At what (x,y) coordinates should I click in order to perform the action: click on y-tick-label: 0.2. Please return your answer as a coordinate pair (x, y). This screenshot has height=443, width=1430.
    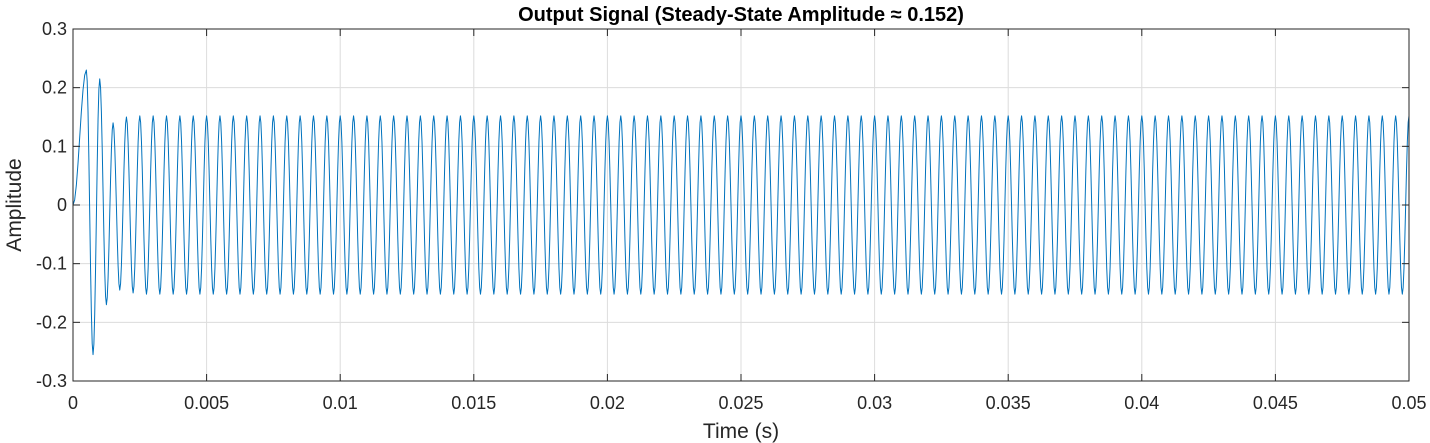
    Looking at the image, I should click on (54, 88).